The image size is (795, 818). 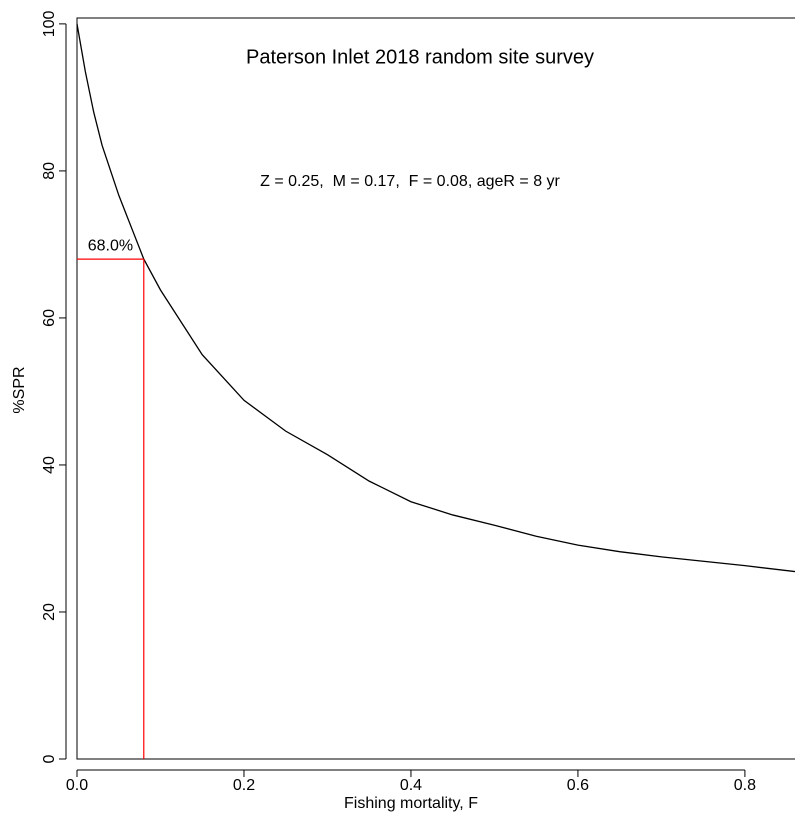 What do you see at coordinates (578, 785) in the screenshot?
I see `x-tick-label: 0.6` at bounding box center [578, 785].